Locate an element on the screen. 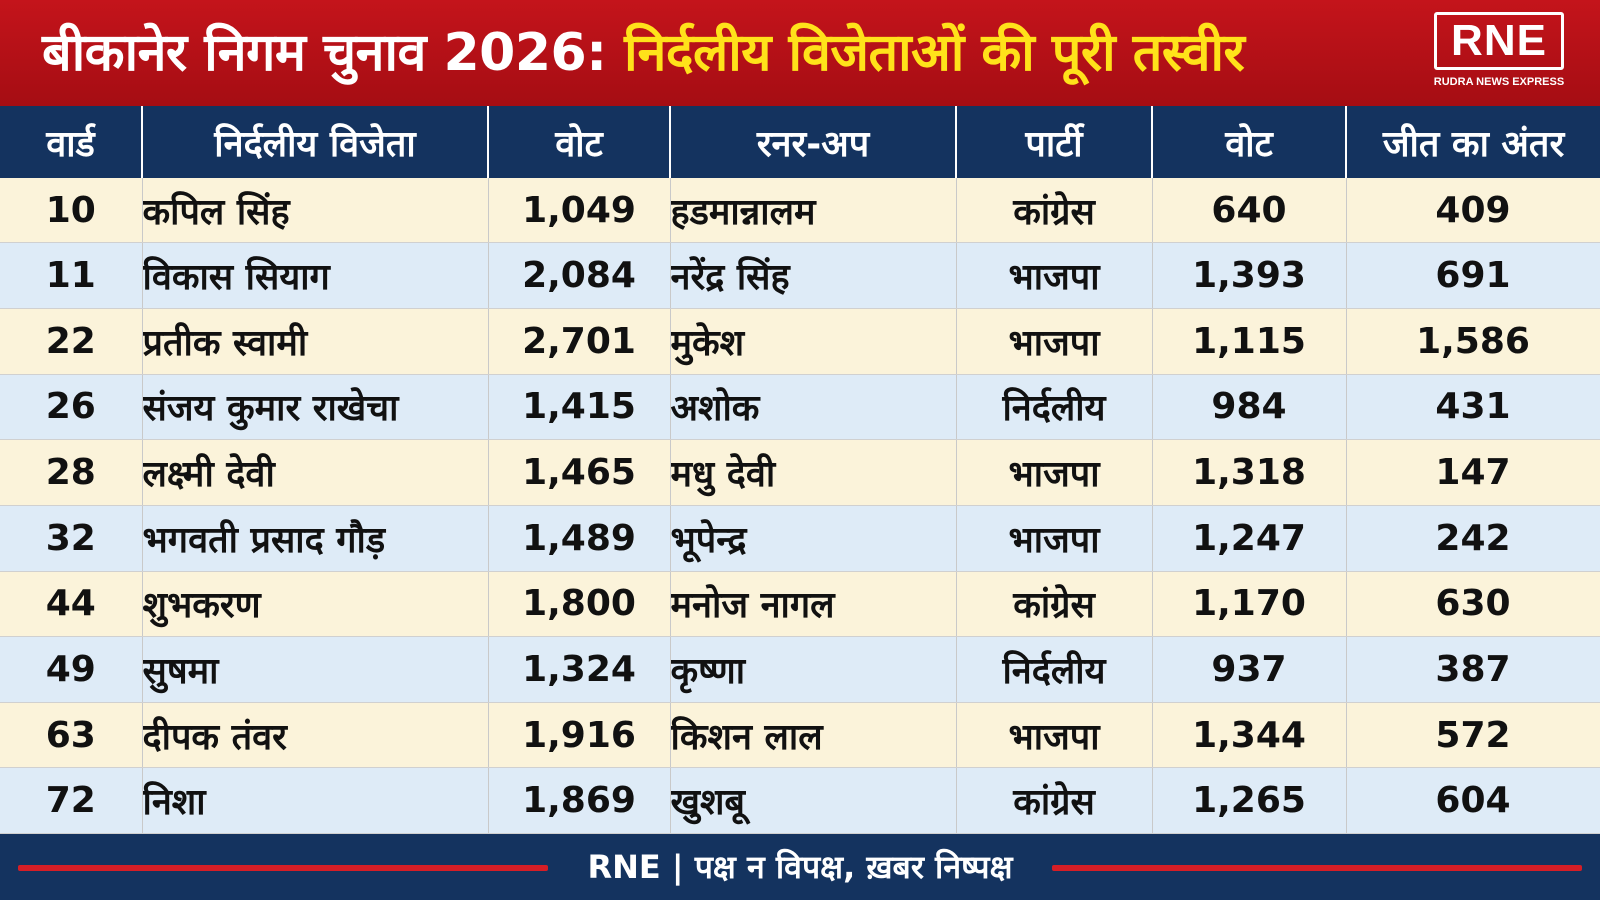 This screenshot has width=1600, height=900. cell-ward: 11 is located at coordinates (71, 276).